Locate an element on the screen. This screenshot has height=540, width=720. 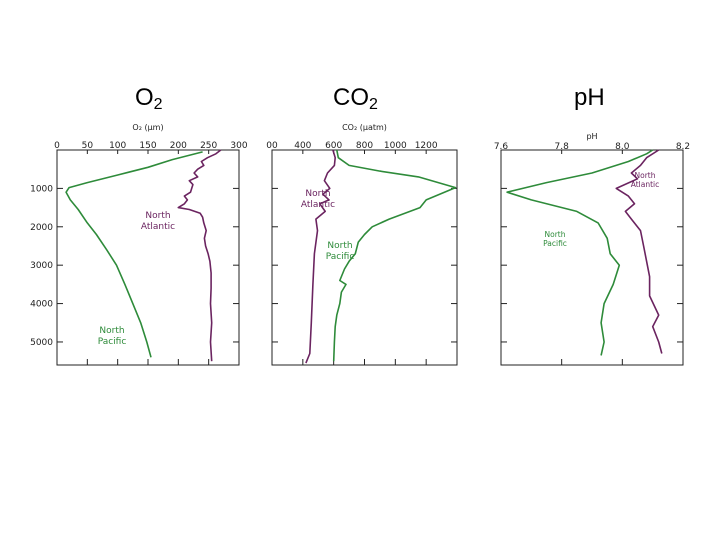
ph-heading: pH is located at coordinates (589, 98).